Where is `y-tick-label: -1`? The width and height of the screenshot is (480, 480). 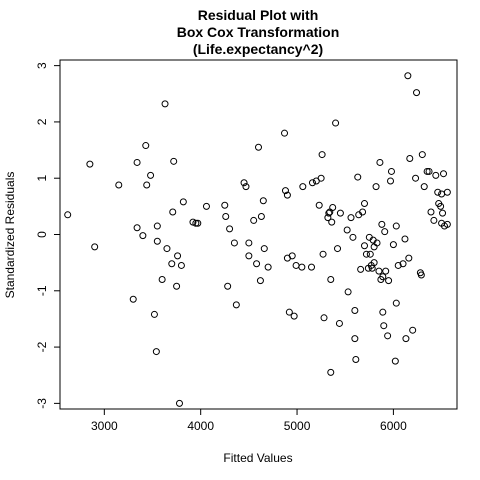 y-tick-label: -1 is located at coordinates (42, 290).